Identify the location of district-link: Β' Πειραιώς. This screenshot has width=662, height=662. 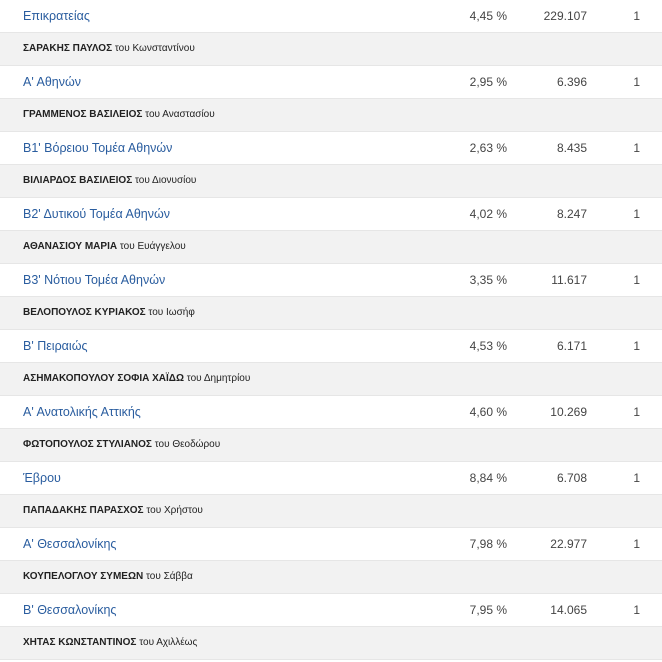
(55, 346).